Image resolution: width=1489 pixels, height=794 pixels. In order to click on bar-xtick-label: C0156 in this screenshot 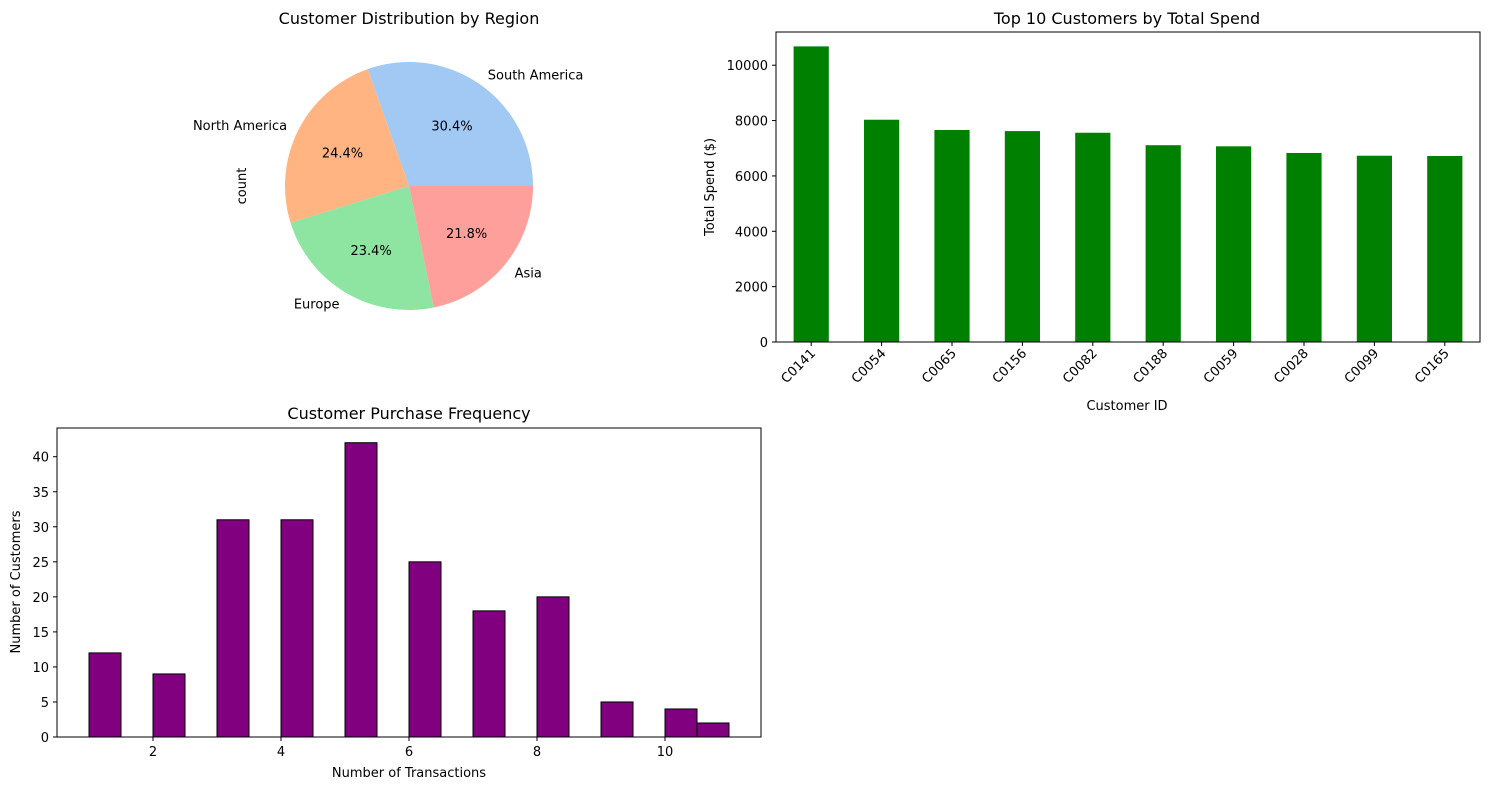, I will do `click(1010, 366)`.